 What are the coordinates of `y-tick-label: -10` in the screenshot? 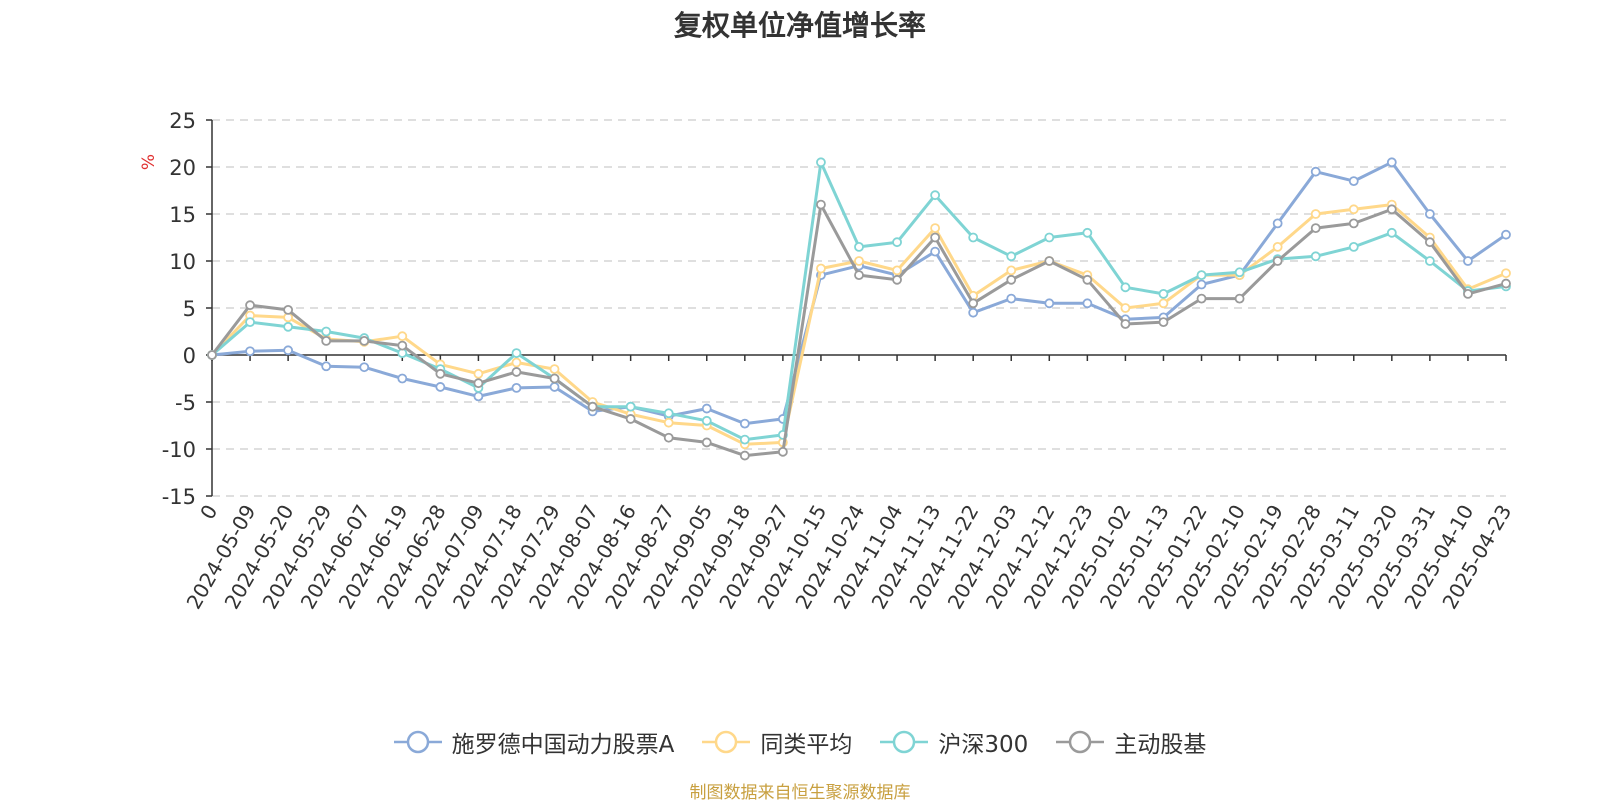 It's located at (179, 450).